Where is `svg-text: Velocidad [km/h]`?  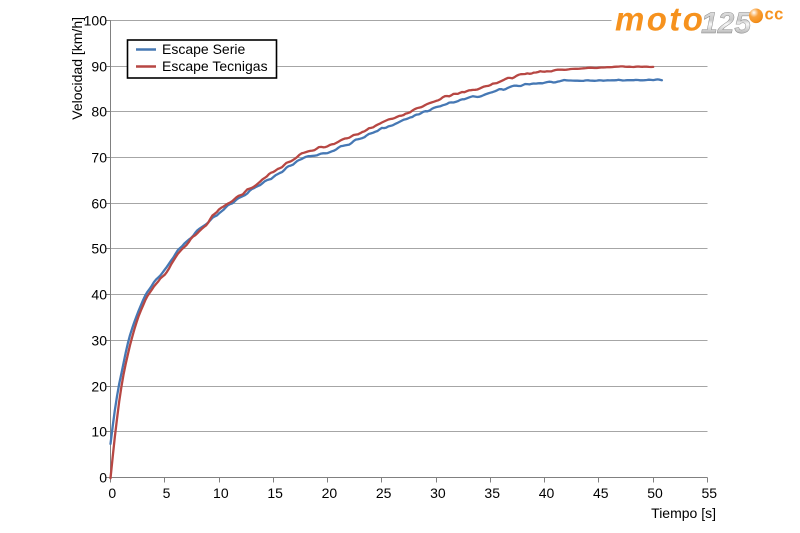
svg-text: Velocidad [km/h] is located at coordinates (77, 68).